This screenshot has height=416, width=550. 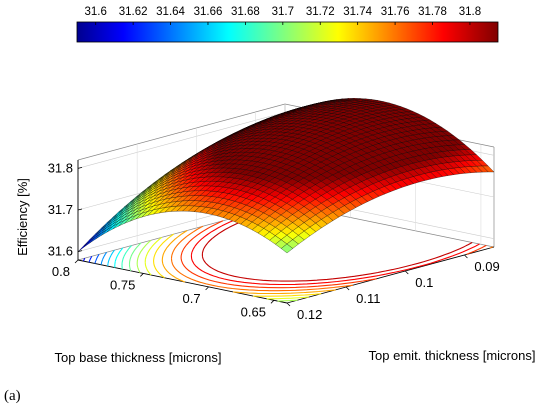 I want to click on x-tick-label-2: 0.7, so click(x=192, y=298).